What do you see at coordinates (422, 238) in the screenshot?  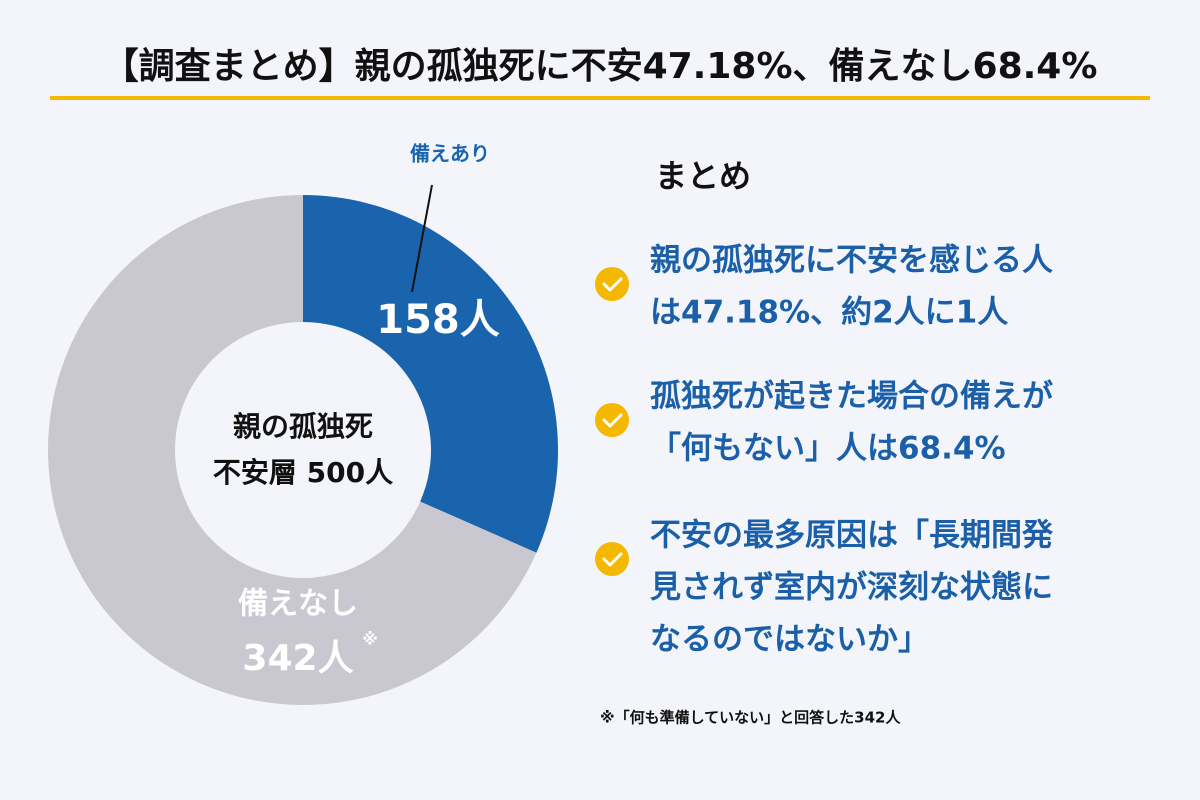 I see `leader-line` at bounding box center [422, 238].